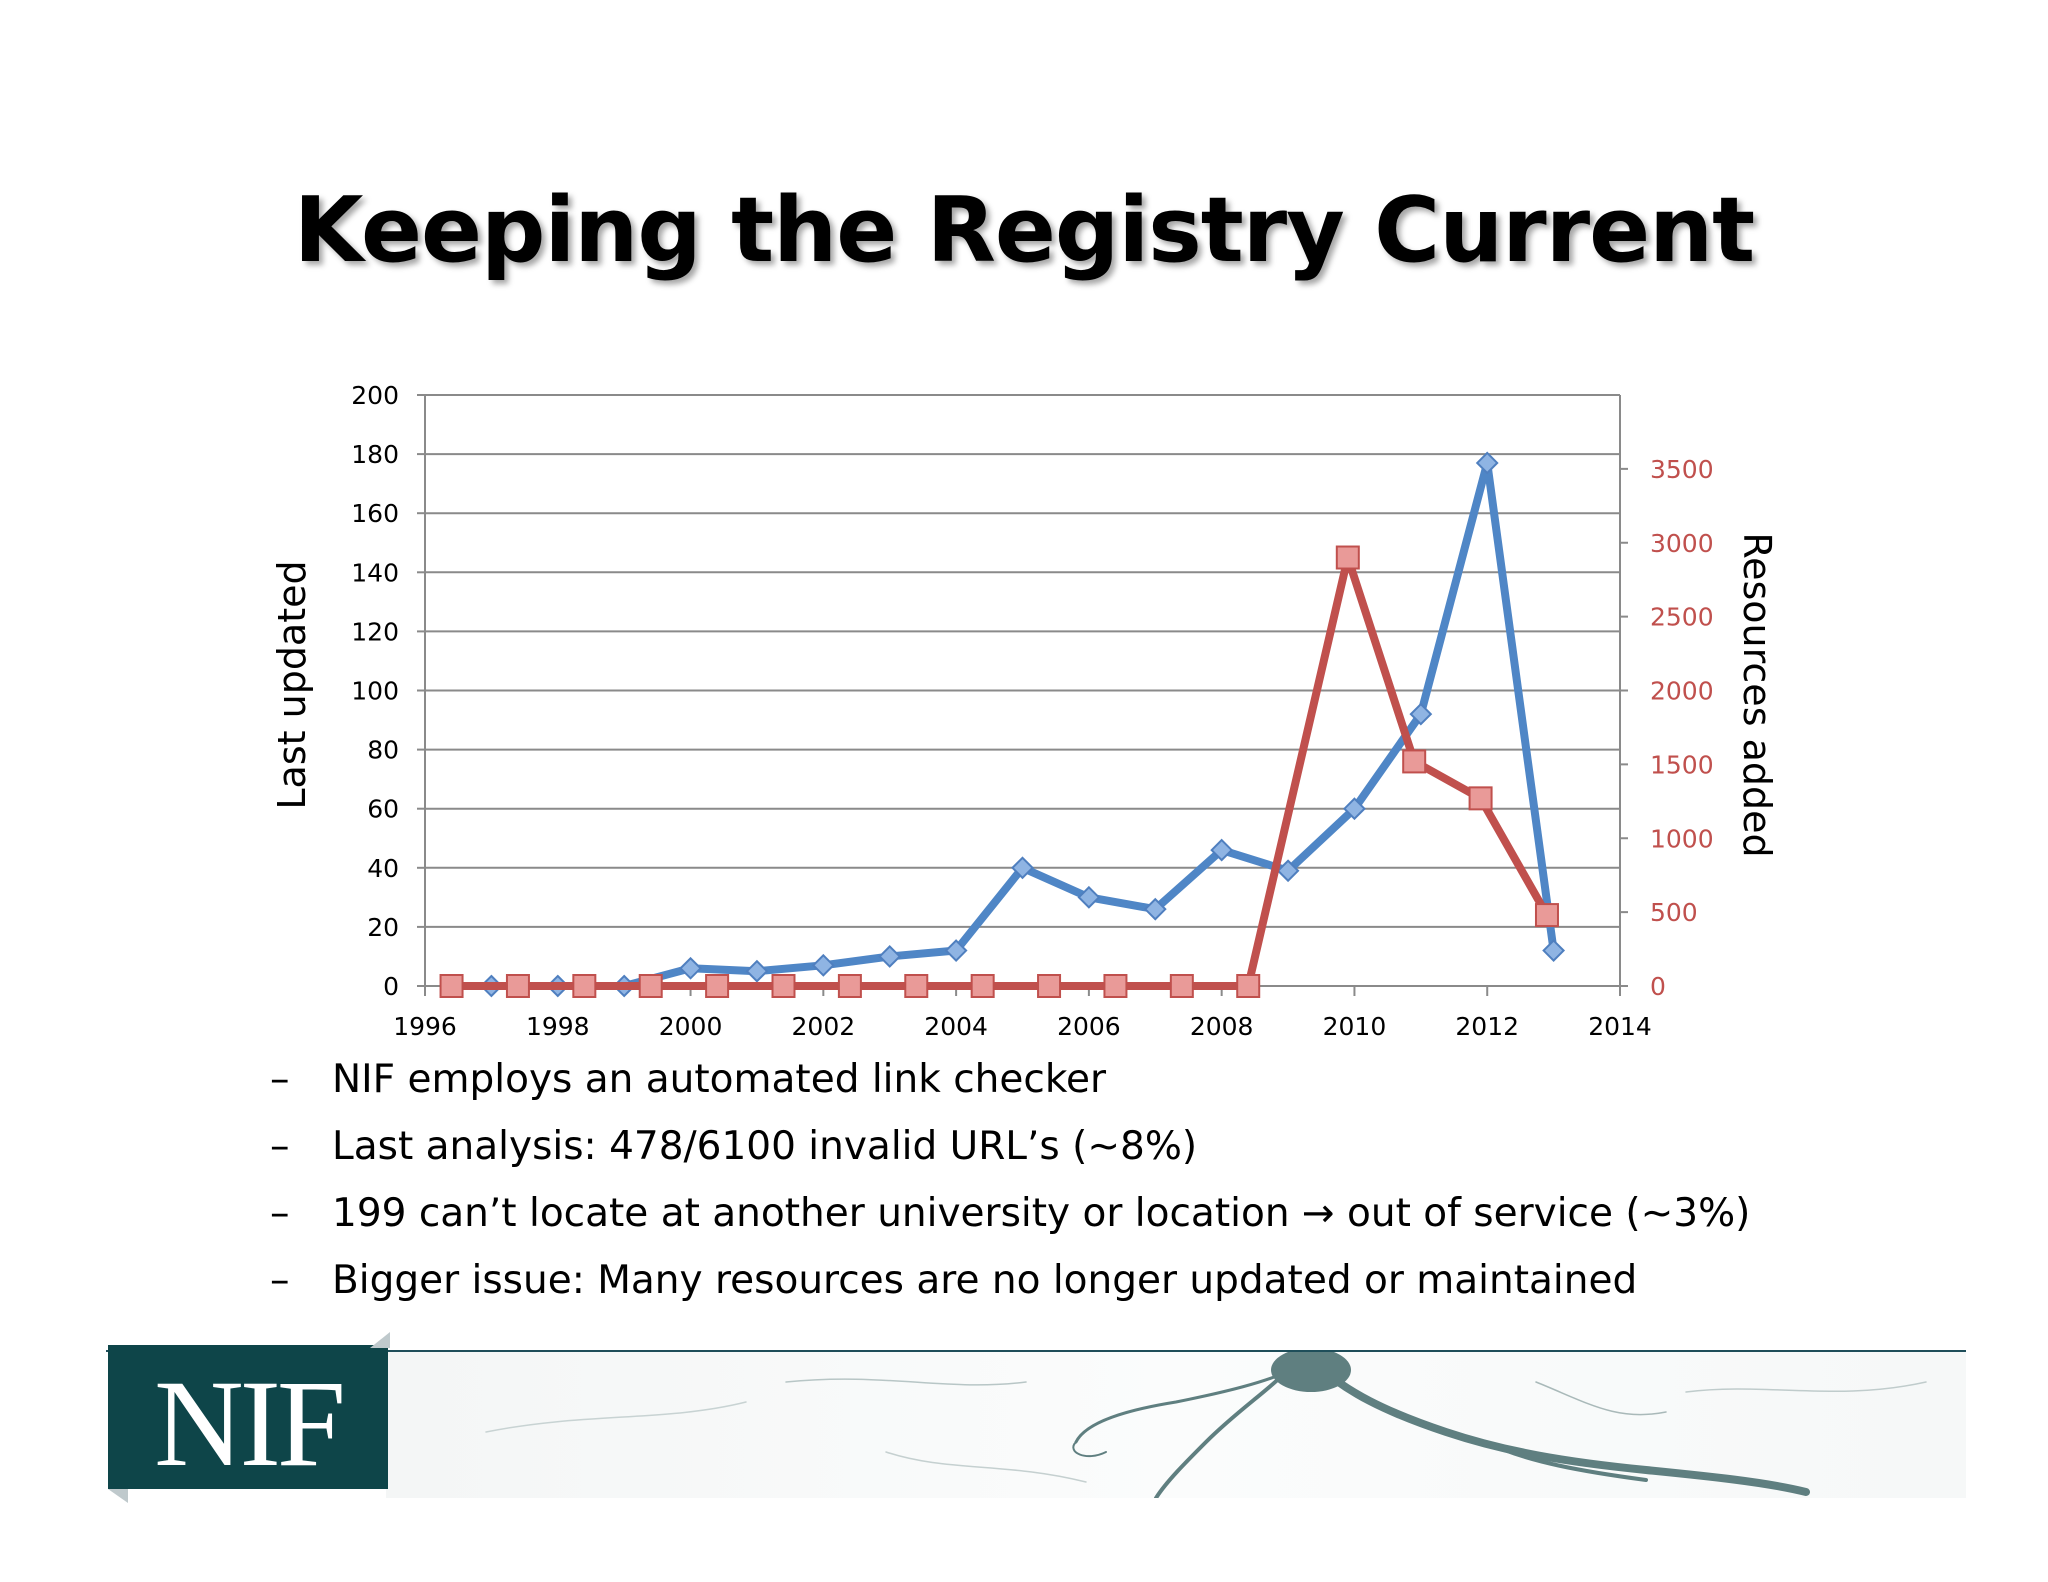  What do you see at coordinates (1222, 1026) in the screenshot?
I see `x-tick-label: 2008` at bounding box center [1222, 1026].